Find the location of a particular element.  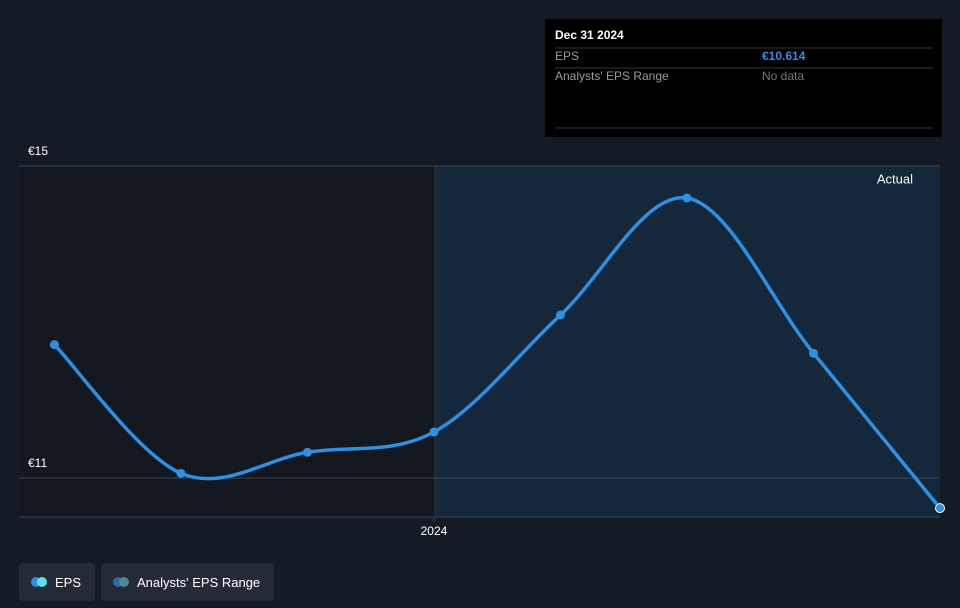

legend-label: EPS is located at coordinates (68, 582).